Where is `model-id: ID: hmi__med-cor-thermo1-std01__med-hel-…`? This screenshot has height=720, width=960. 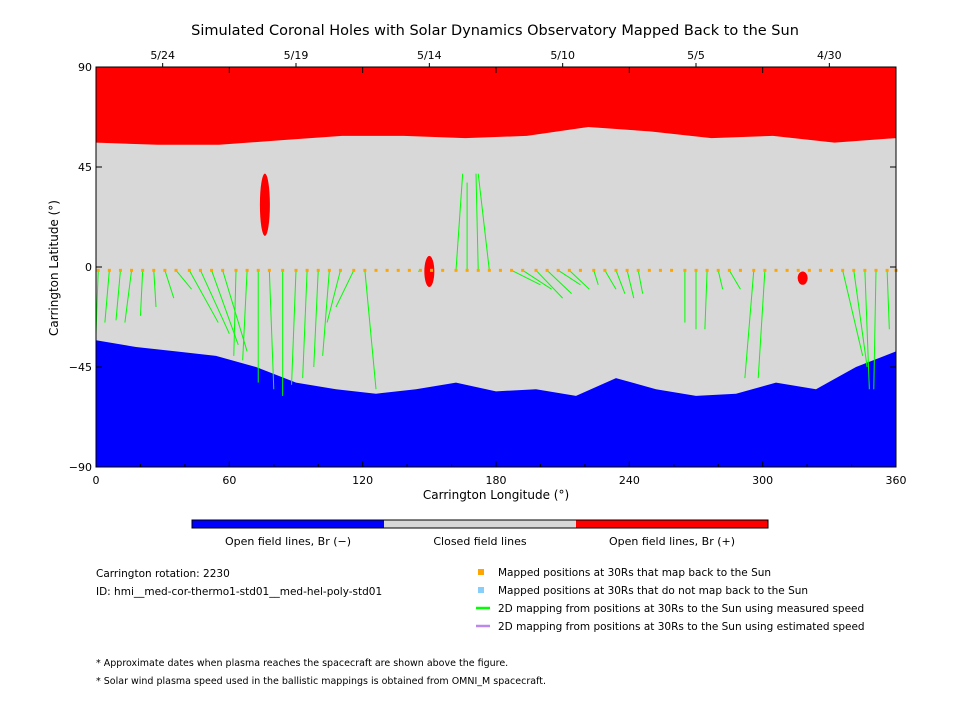
model-id: ID: hmi__med-cor-thermo1-std01__med-hel-… is located at coordinates (239, 592).